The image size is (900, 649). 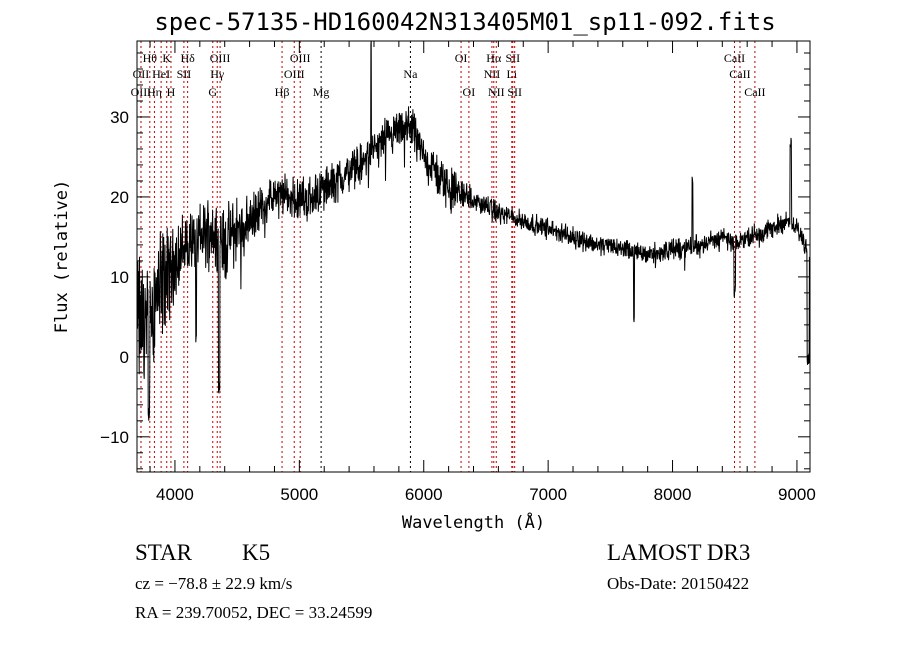 I want to click on survey-label: LAMOST DR3, so click(x=679, y=552).